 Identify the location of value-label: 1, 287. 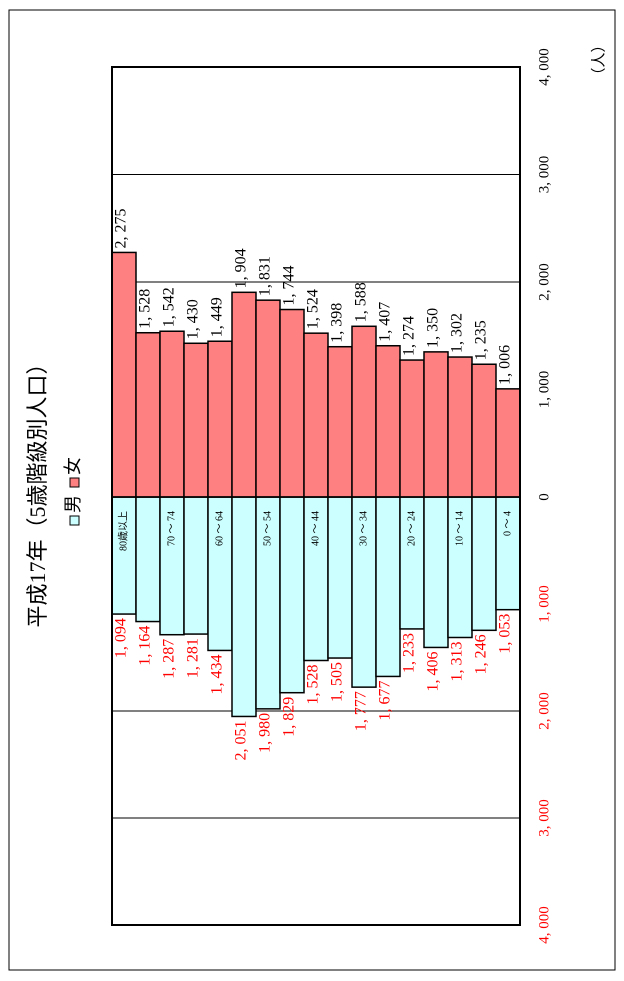
(169, 659).